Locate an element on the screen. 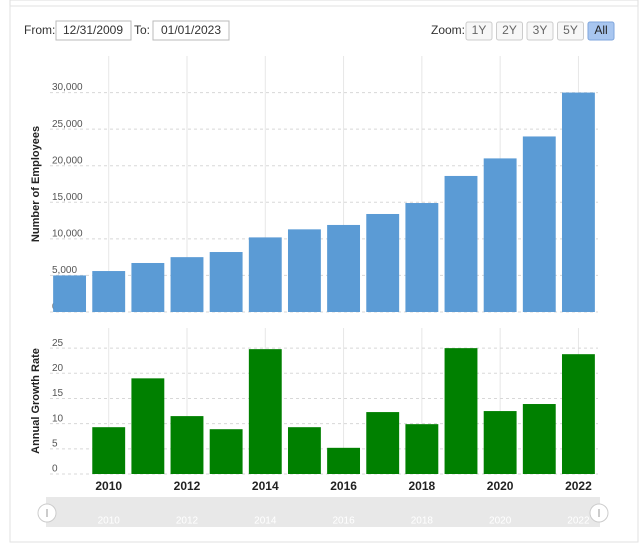 This screenshot has width=640, height=550. y-tick-label: 10 is located at coordinates (58, 418).